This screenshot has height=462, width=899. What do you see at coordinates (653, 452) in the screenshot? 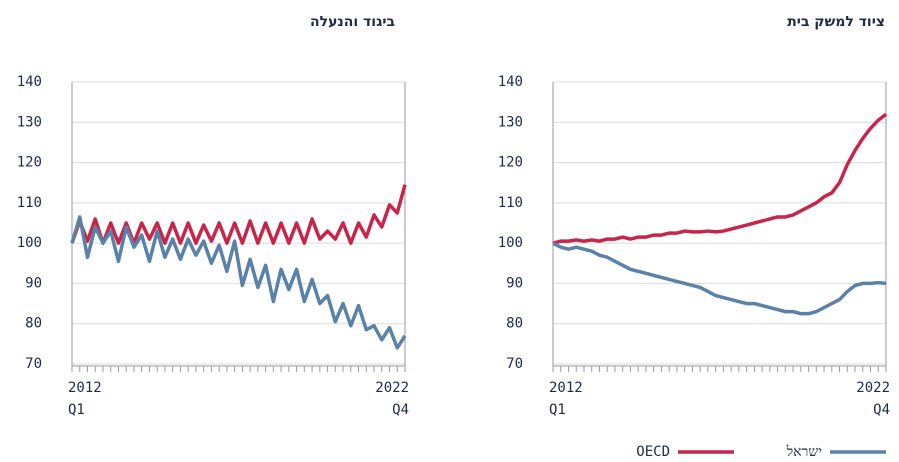
I see `legend-label: OECD` at bounding box center [653, 452].